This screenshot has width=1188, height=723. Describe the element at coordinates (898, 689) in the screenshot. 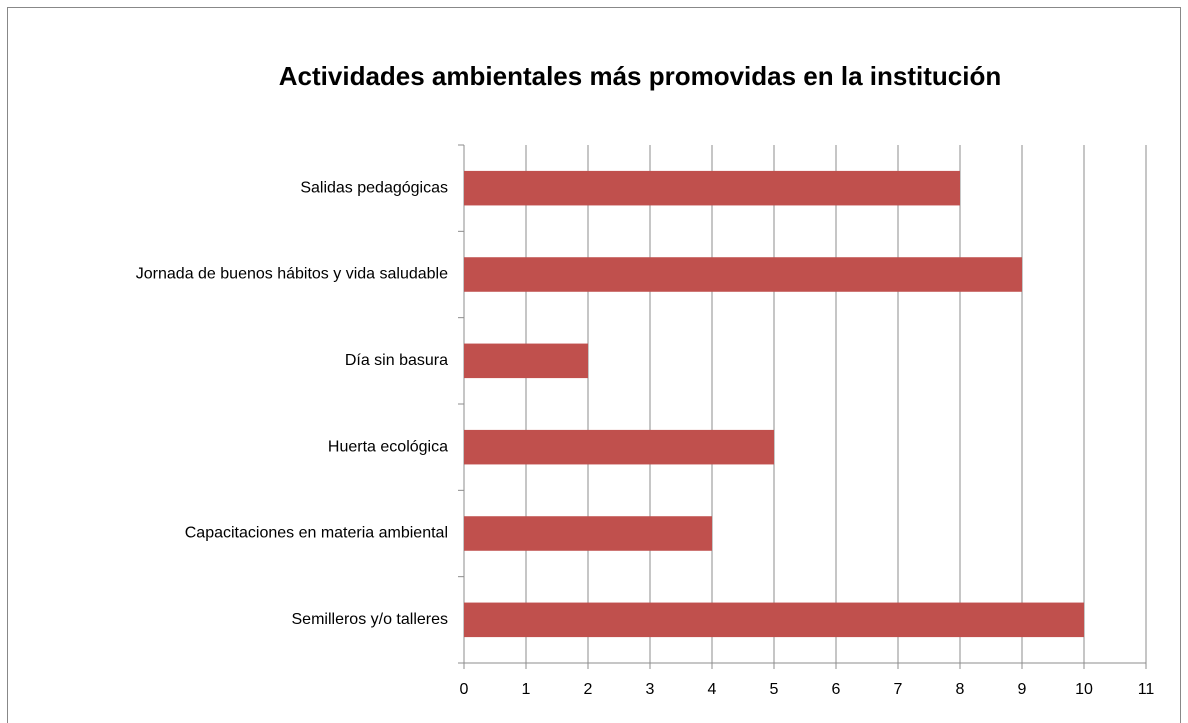

I see `x-tick-label: 7` at that location.